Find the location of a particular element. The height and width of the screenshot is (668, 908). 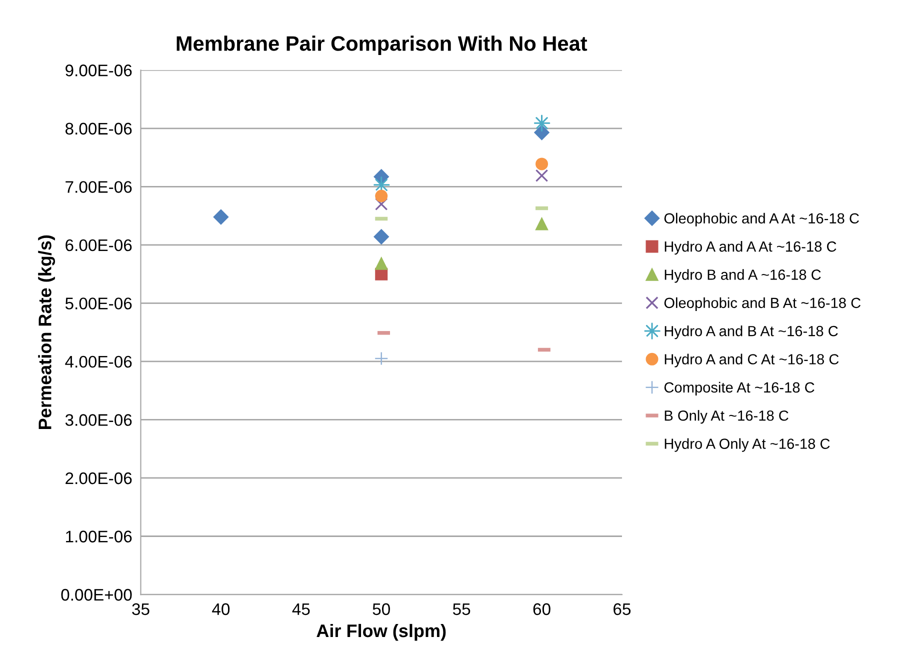

x-tick-label: 65 is located at coordinates (622, 609).